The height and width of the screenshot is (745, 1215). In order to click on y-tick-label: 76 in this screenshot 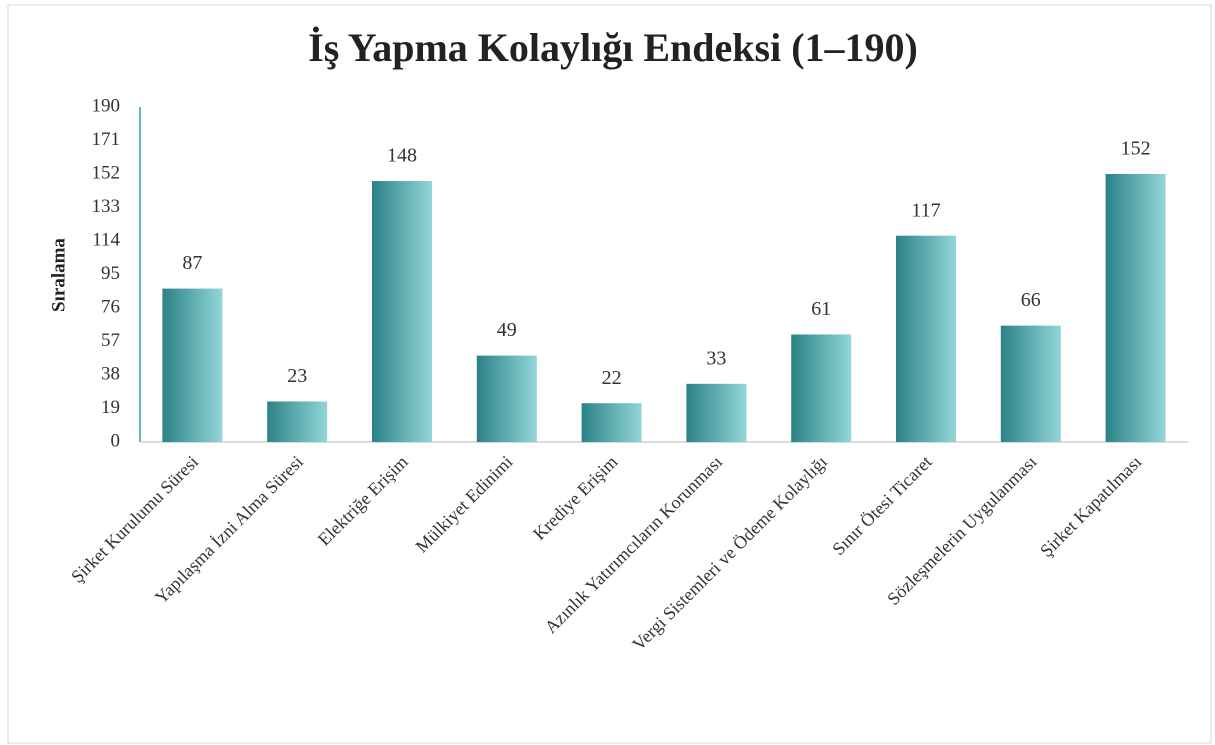, I will do `click(110, 306)`.